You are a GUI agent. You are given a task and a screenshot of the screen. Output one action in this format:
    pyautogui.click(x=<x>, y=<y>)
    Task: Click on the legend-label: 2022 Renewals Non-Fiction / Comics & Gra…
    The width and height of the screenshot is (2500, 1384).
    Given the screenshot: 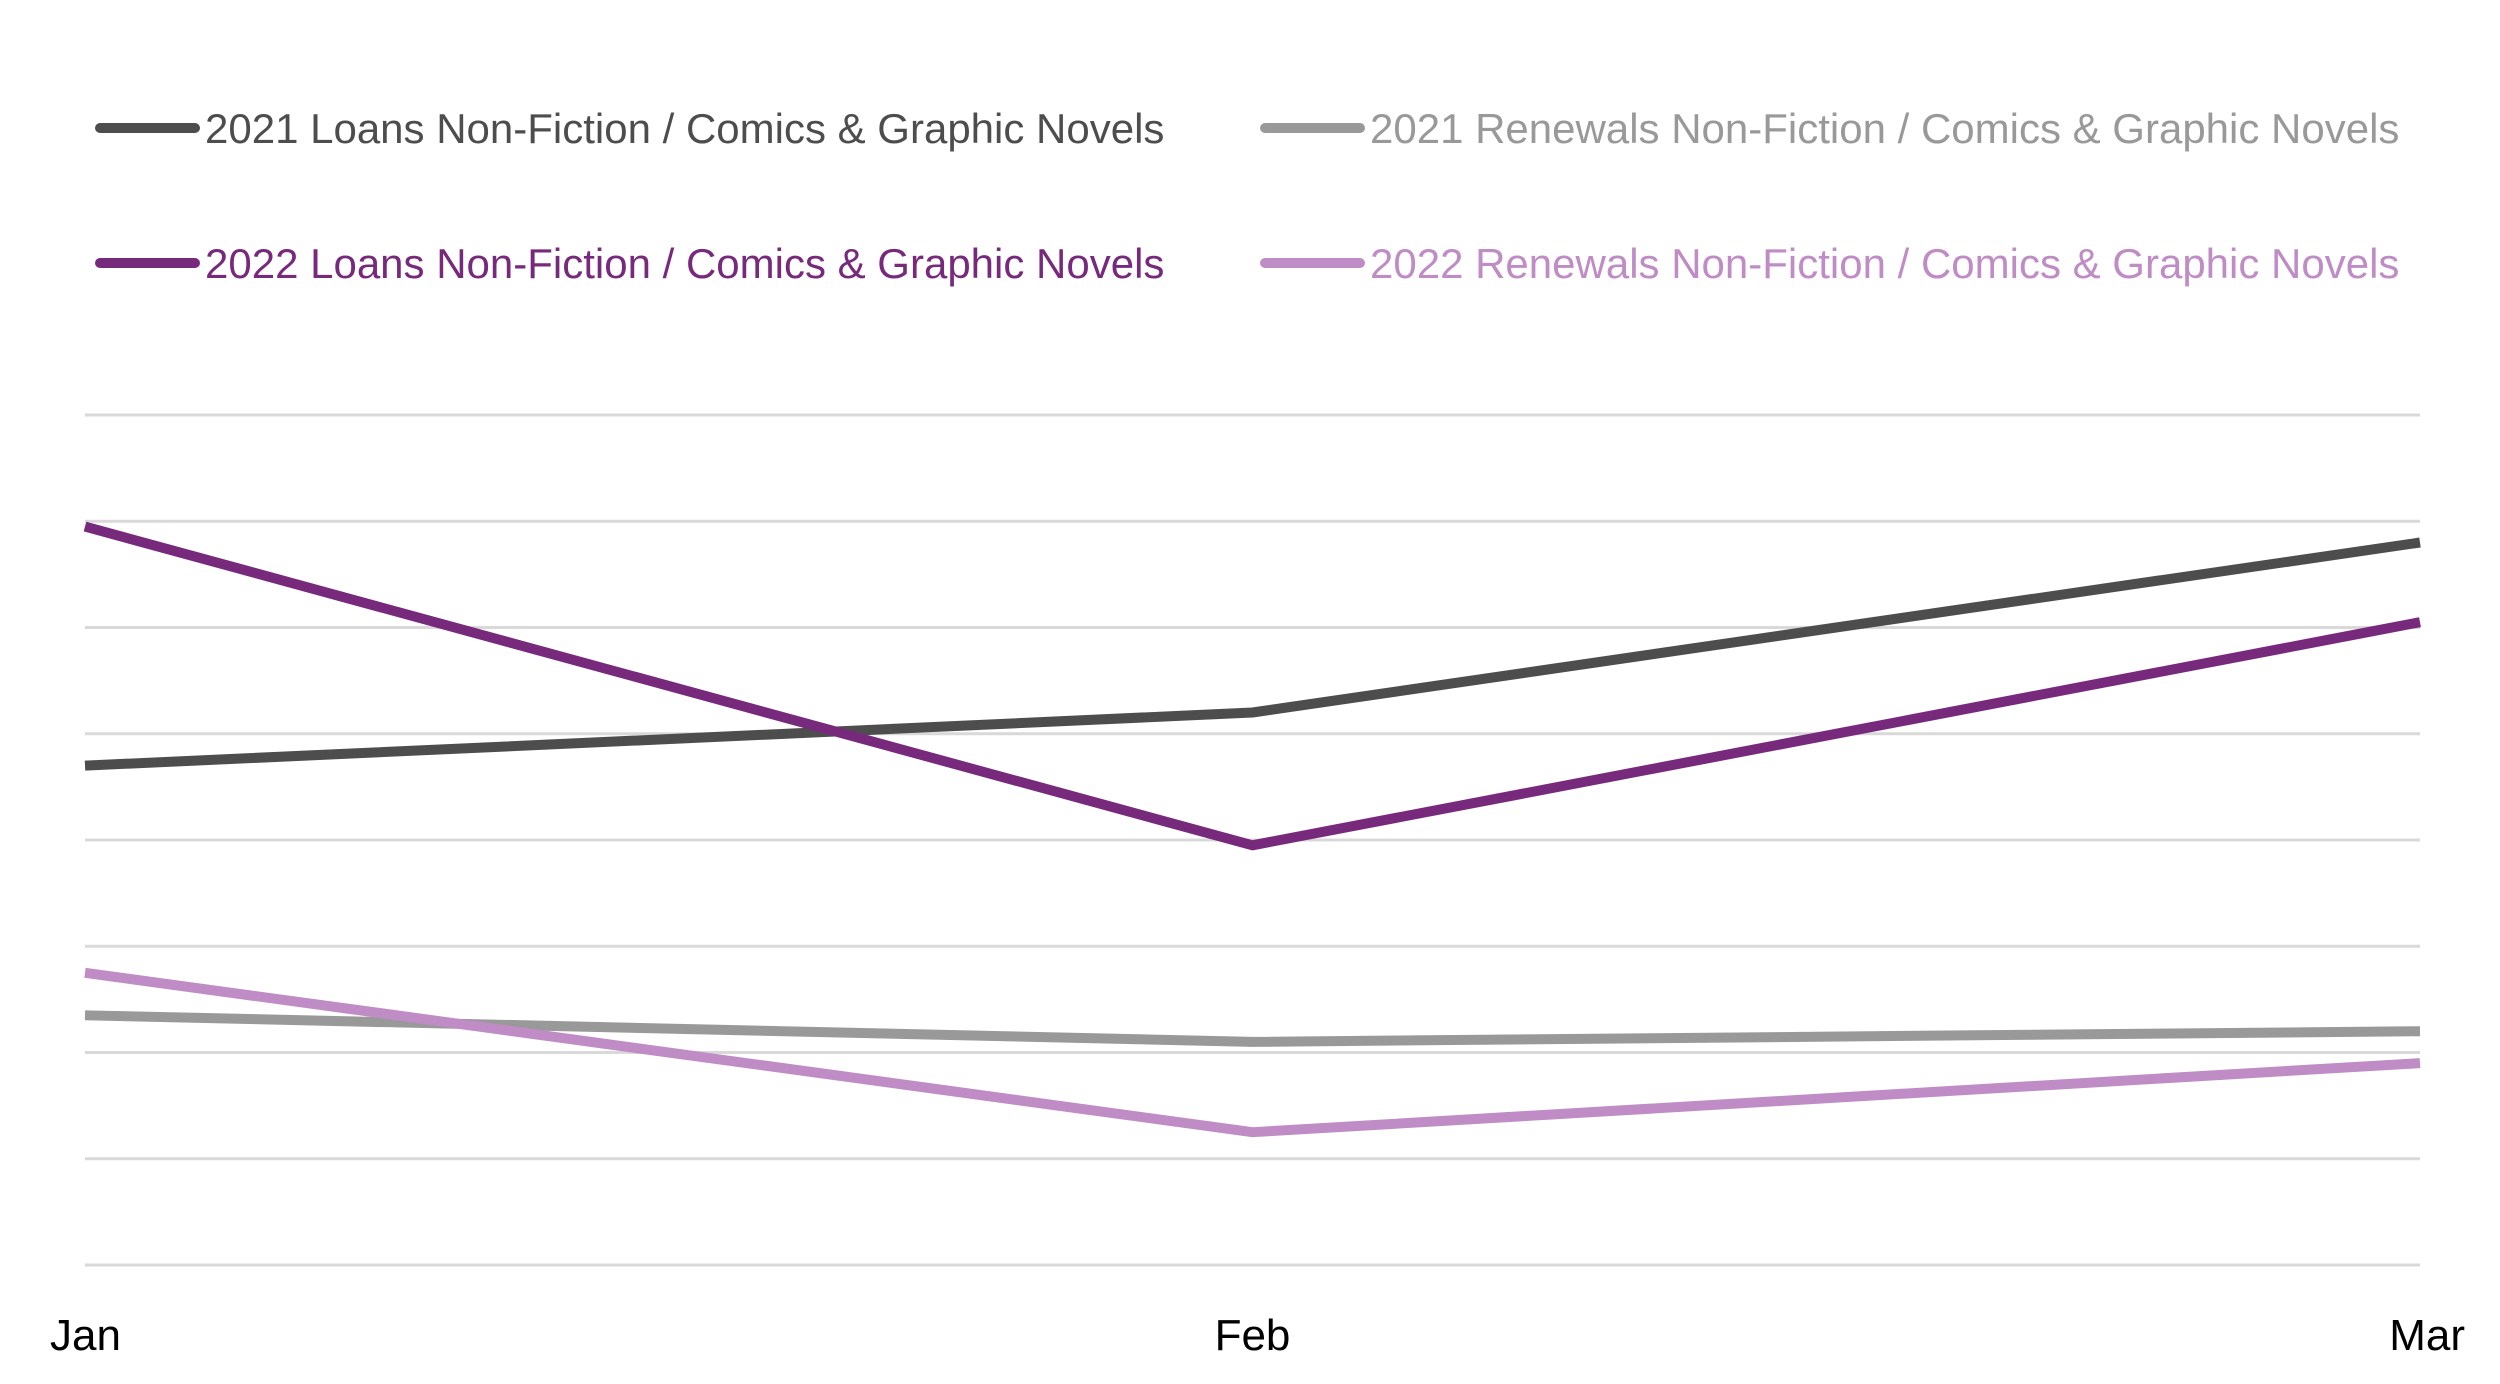 What is the action you would take?
    pyautogui.click(x=1884, y=263)
    